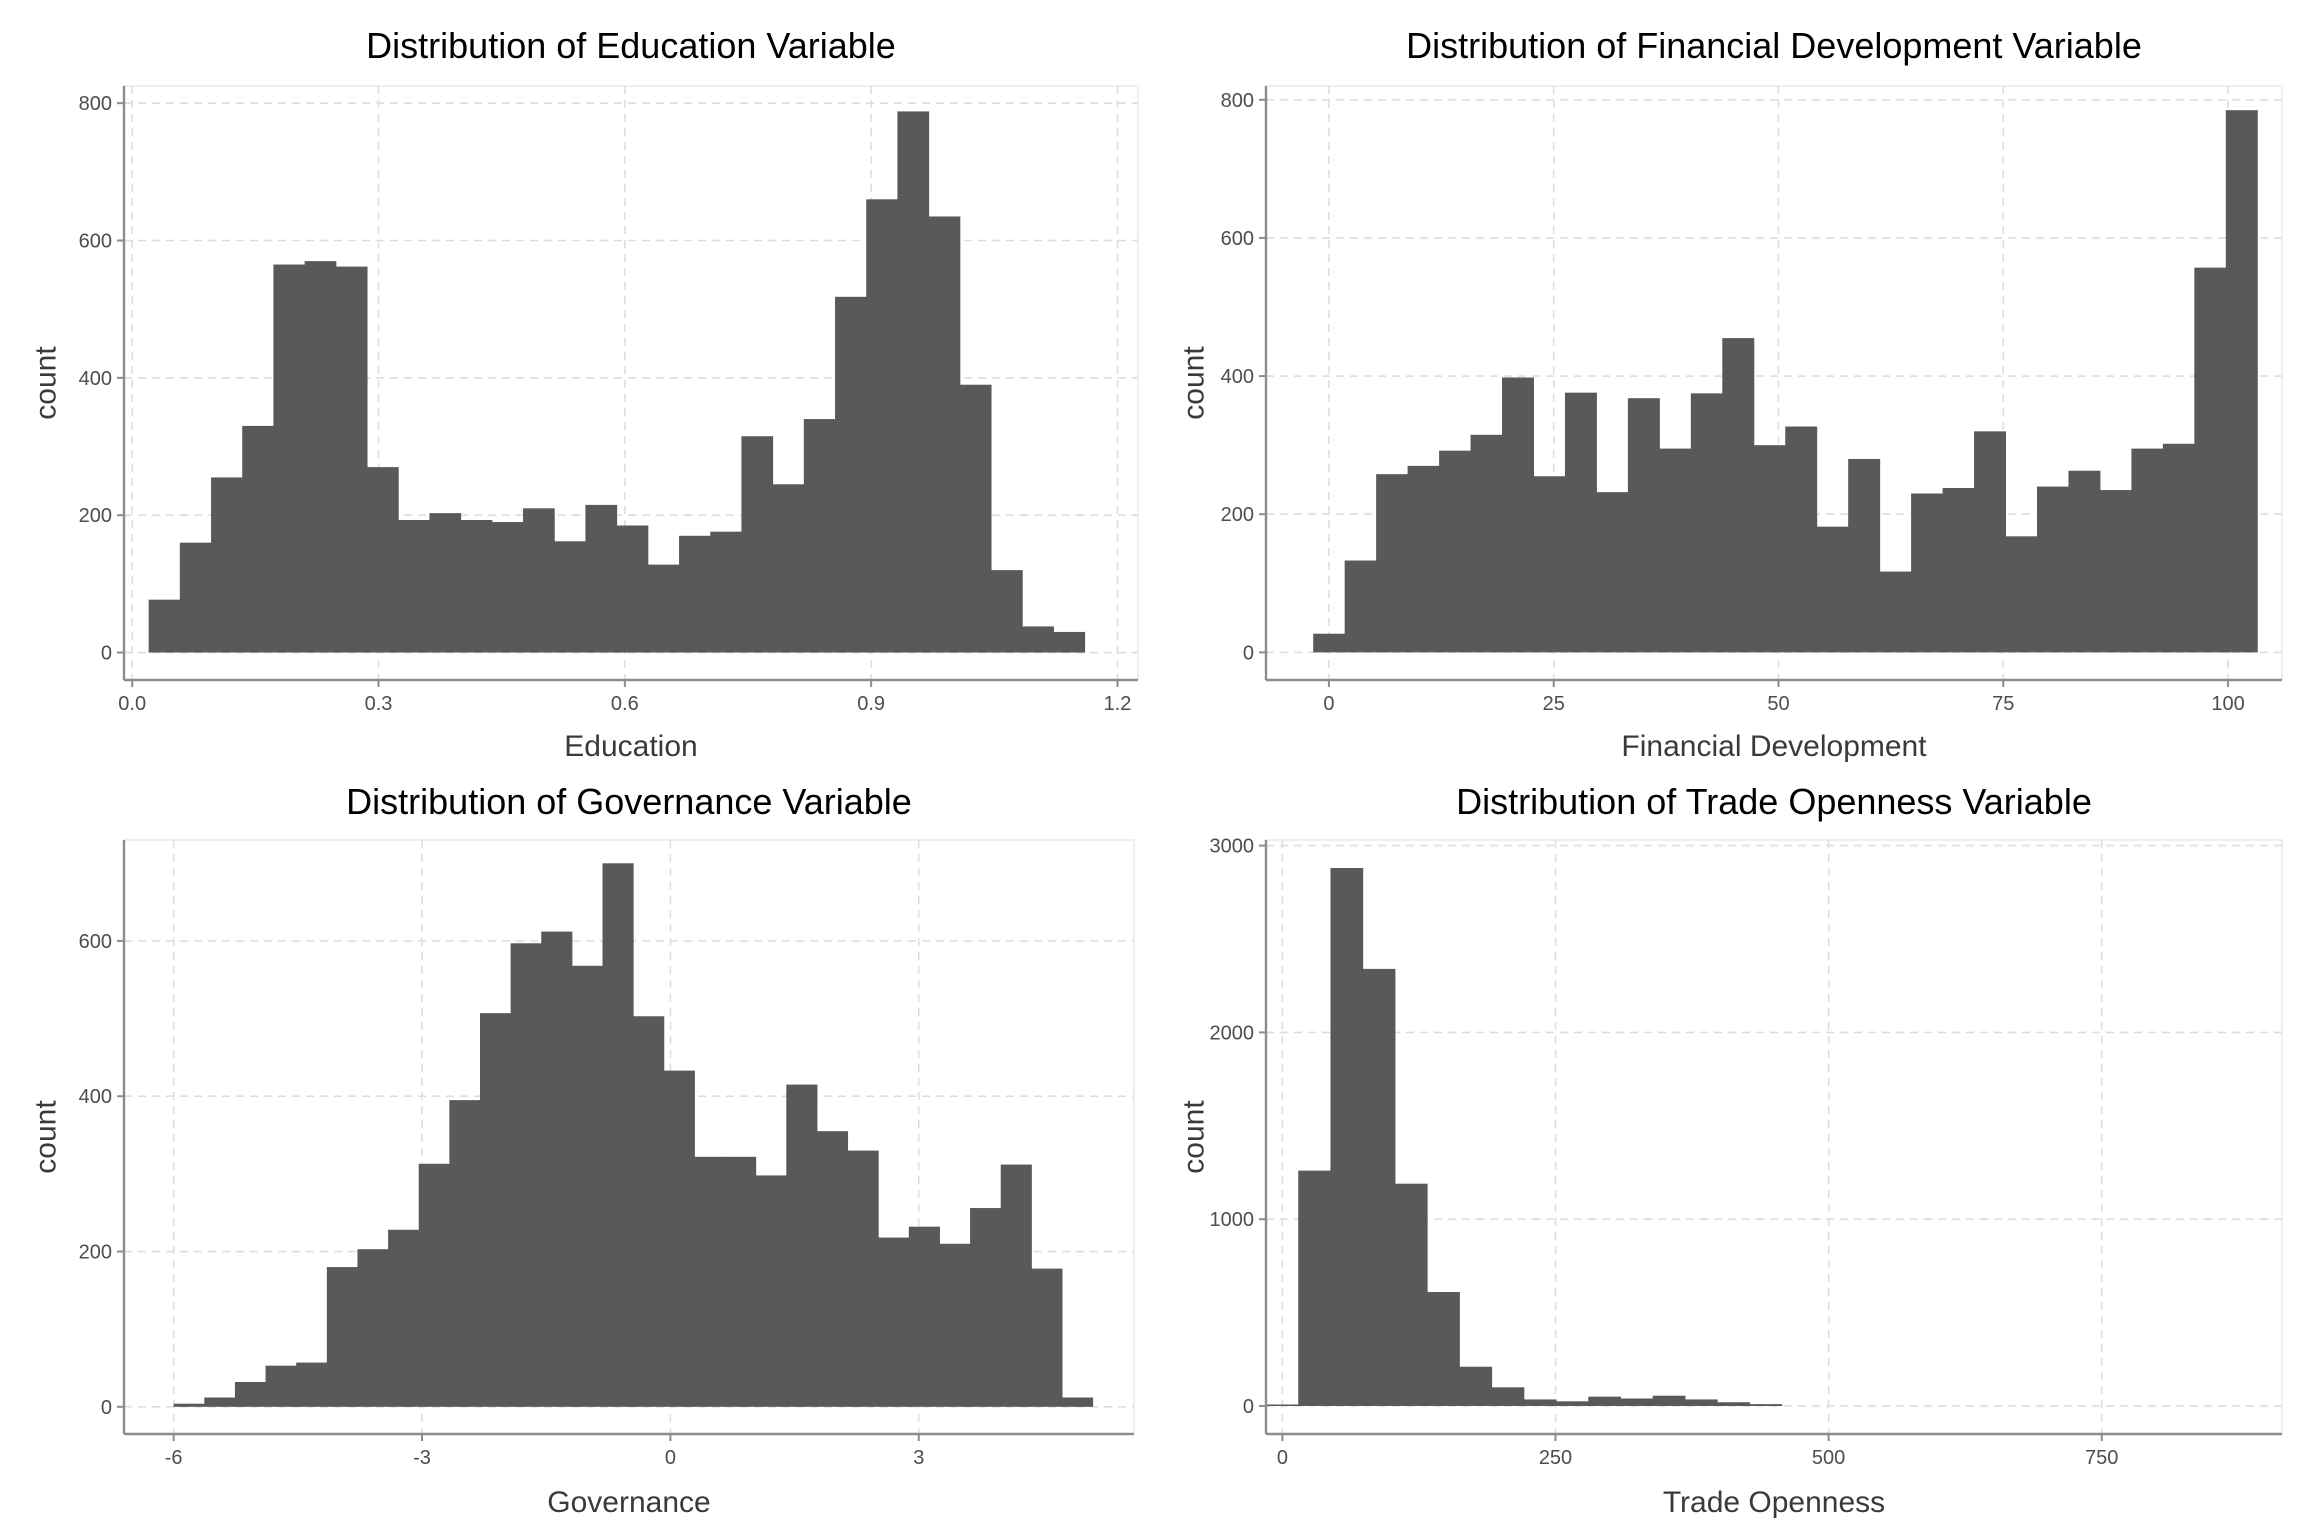 Image resolution: width=2304 pixels, height=1536 pixels. I want to click on y-tick-label: 600, so click(95, 942).